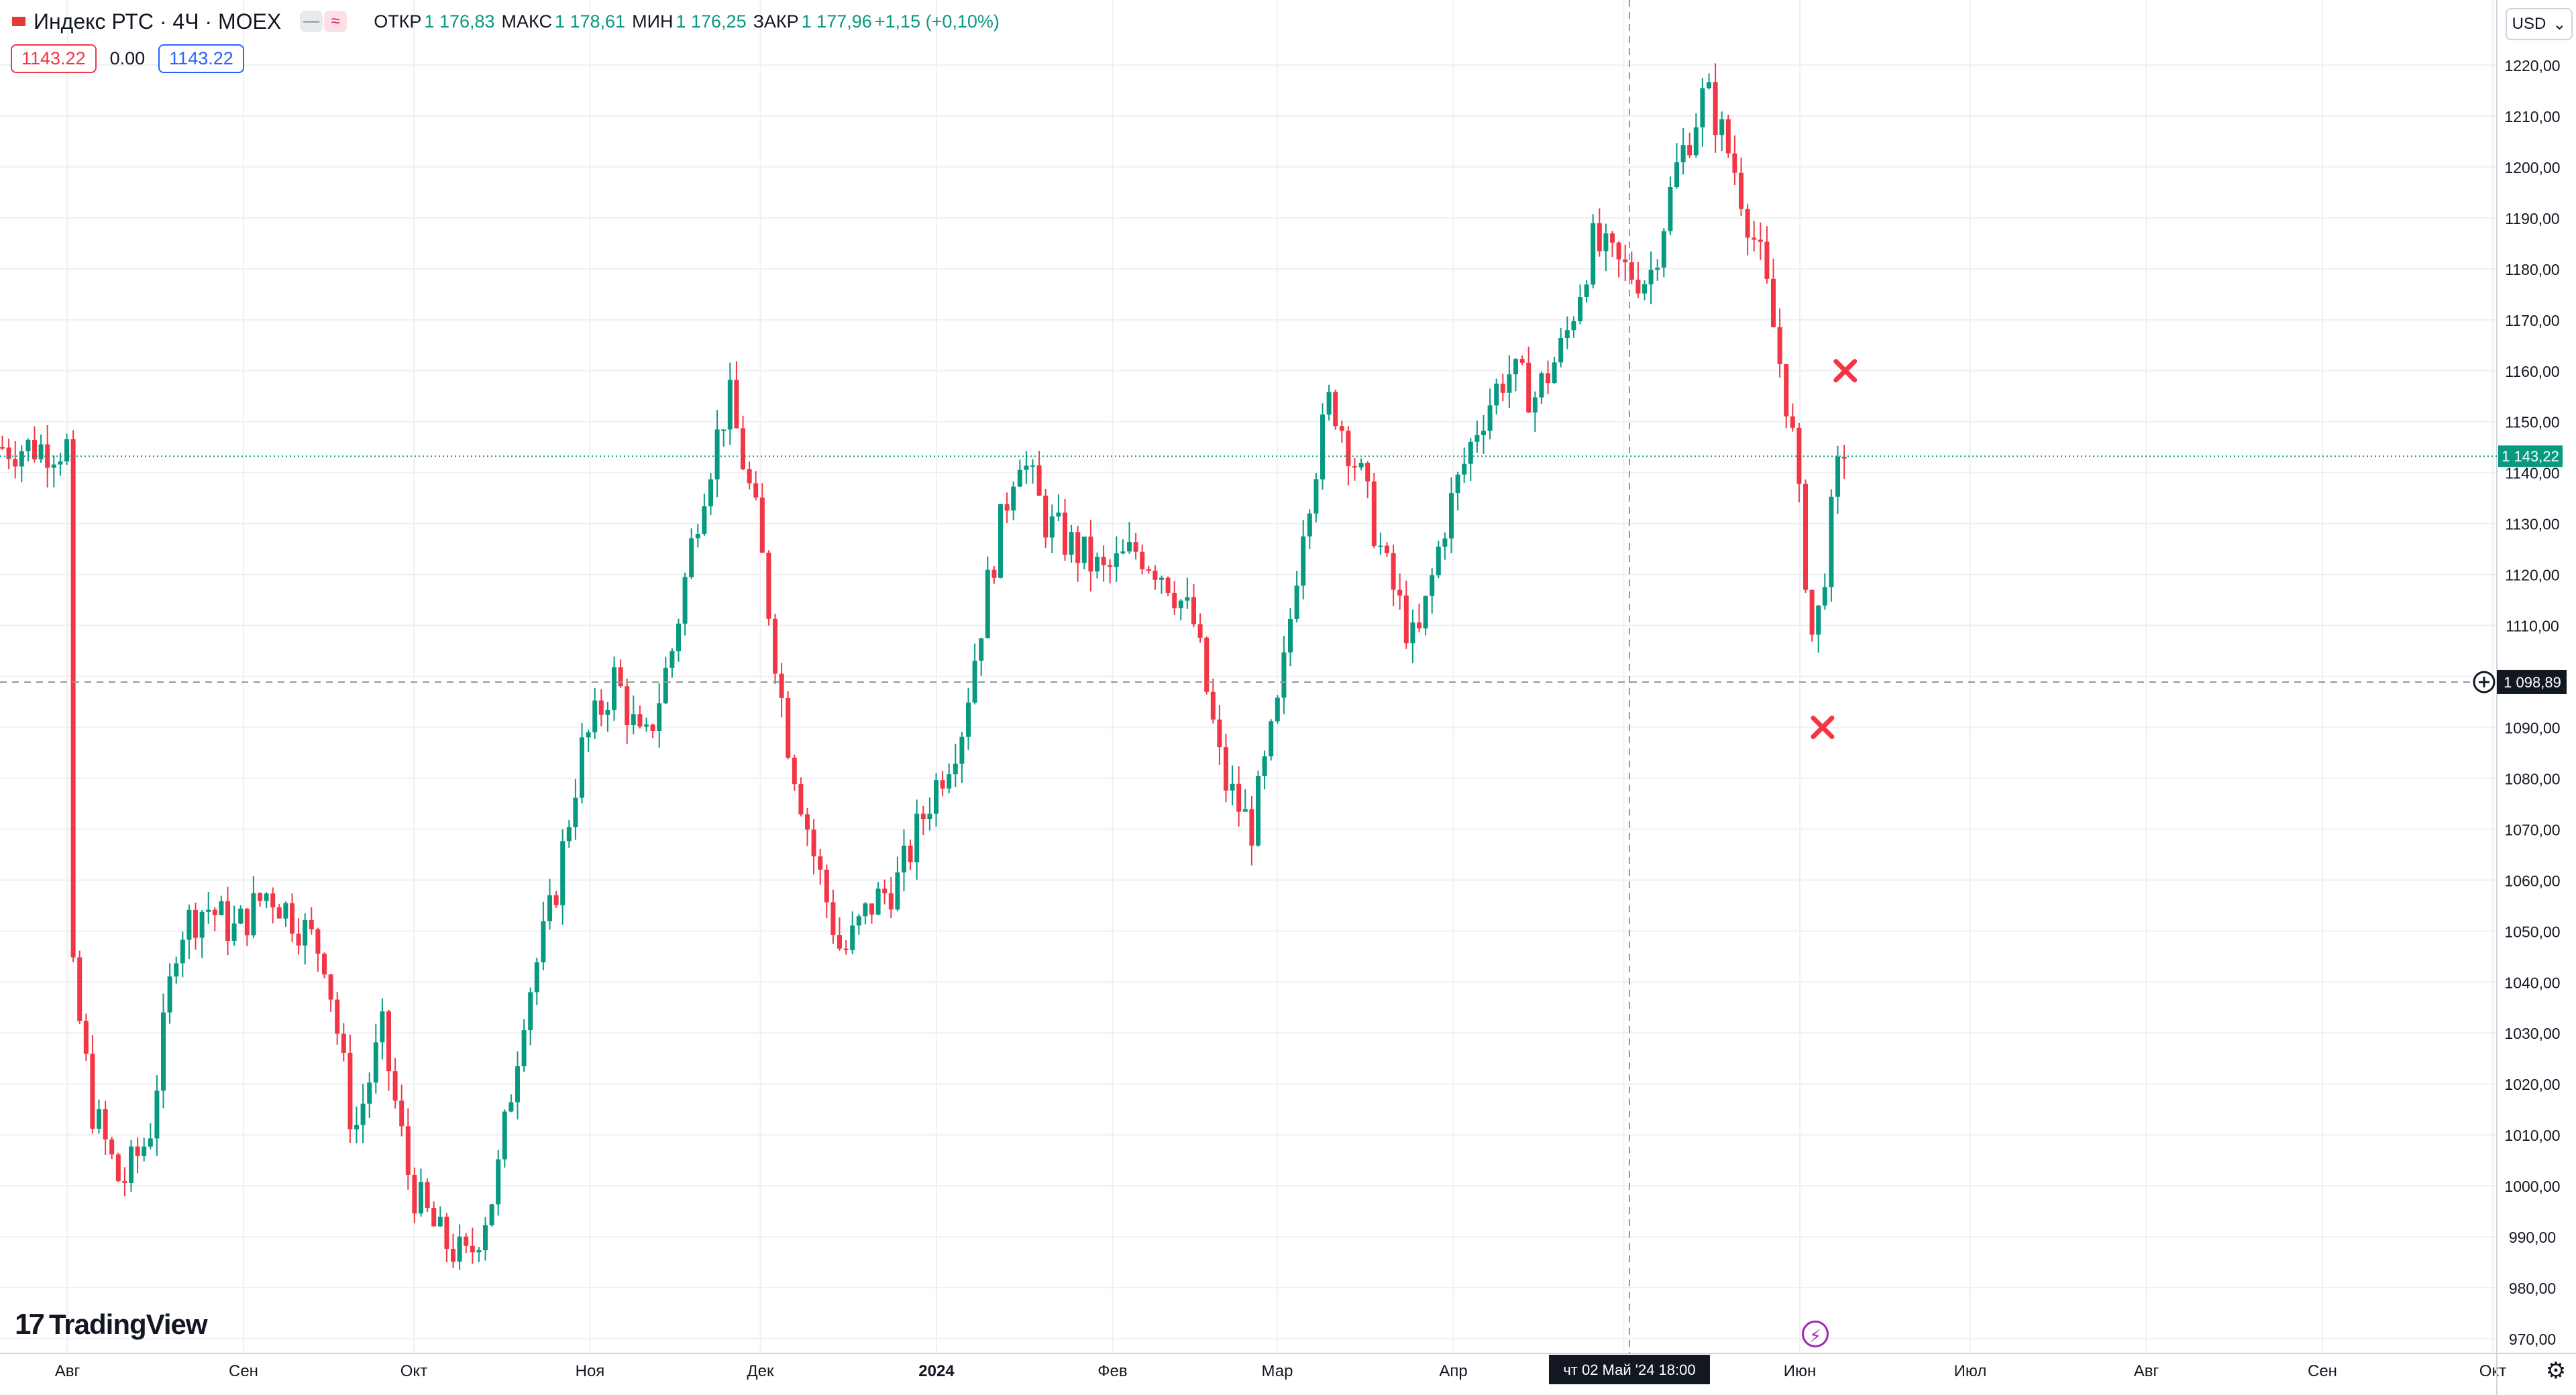 The height and width of the screenshot is (1395, 2576). What do you see at coordinates (1112, 1371) in the screenshot?
I see `x-tick-label: Фев` at bounding box center [1112, 1371].